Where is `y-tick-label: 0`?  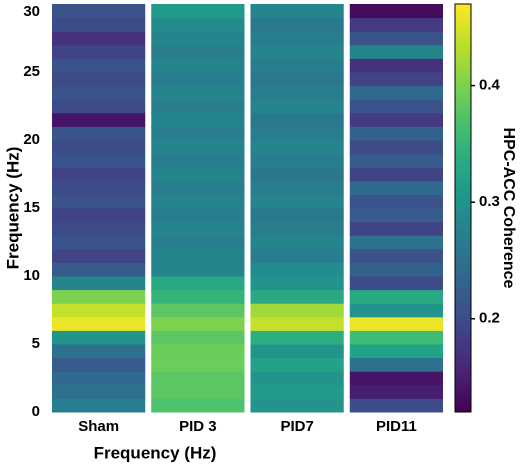
y-tick-label: 0 is located at coordinates (36, 411).